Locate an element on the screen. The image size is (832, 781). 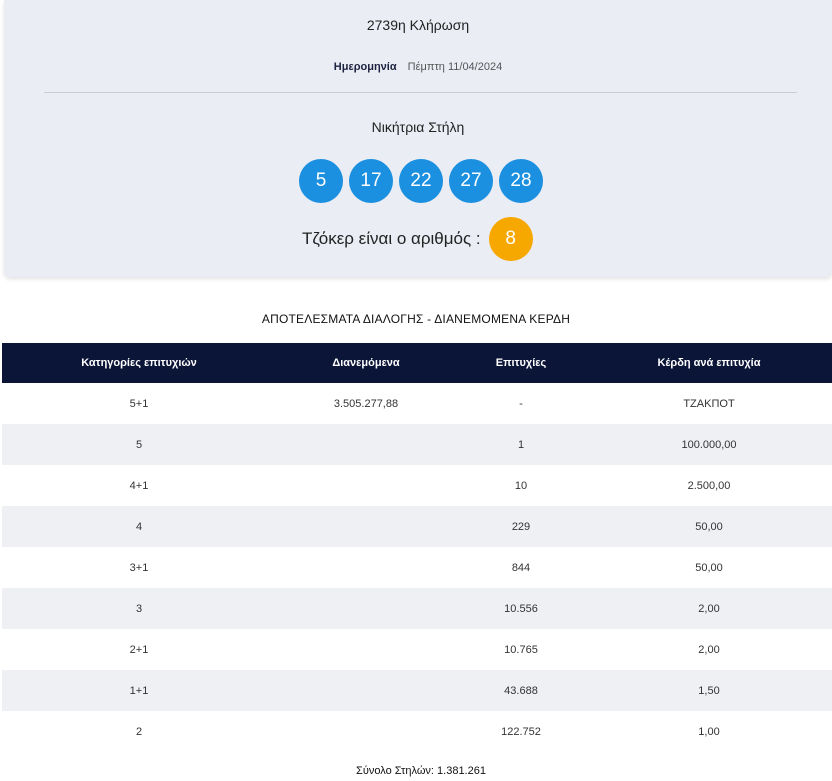
joker-number-ball: 8 is located at coordinates (510, 239).